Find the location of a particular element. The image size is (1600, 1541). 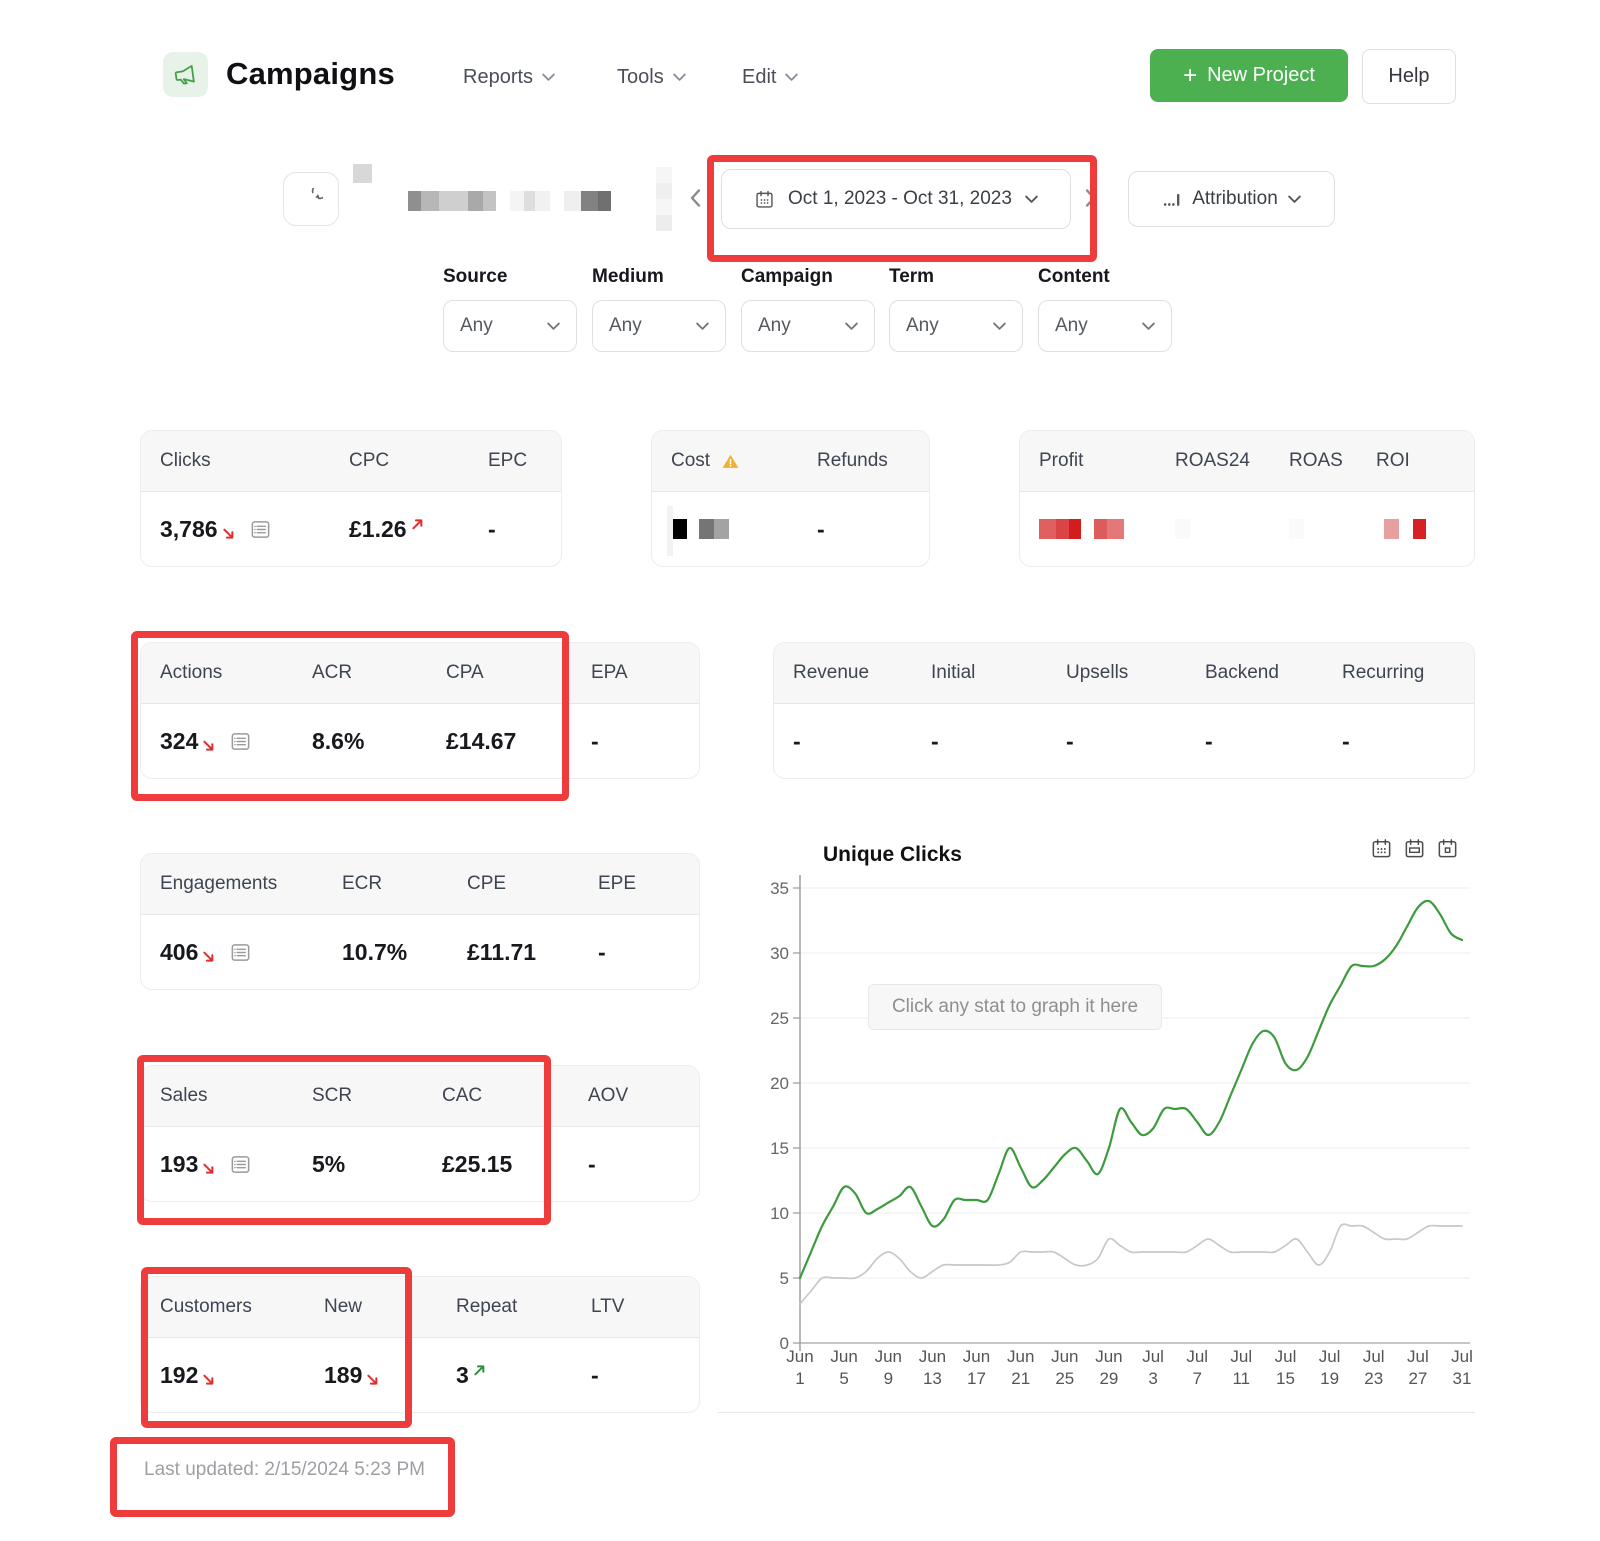

stat-value-actions: 324 is located at coordinates (217, 741).